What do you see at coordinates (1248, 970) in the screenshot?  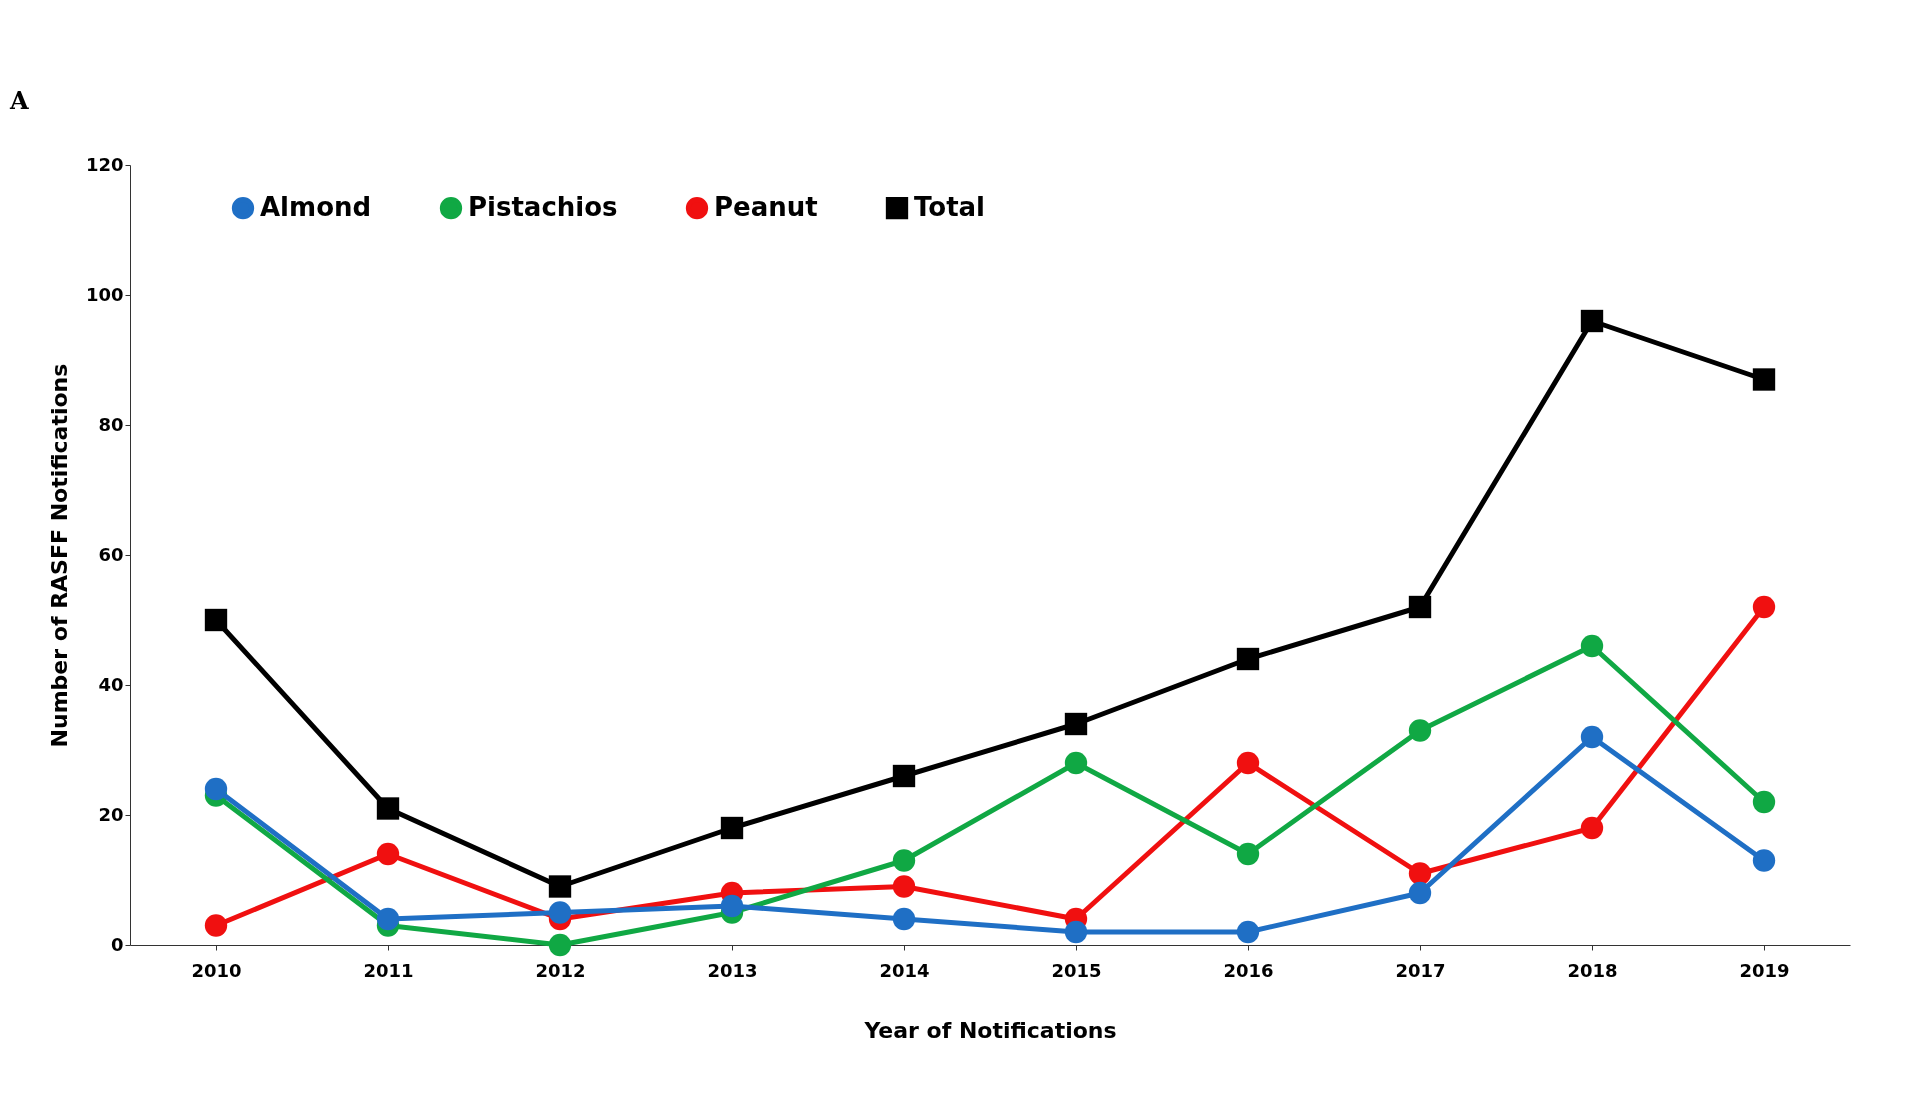 I see `x-tick-label: 2016` at bounding box center [1248, 970].